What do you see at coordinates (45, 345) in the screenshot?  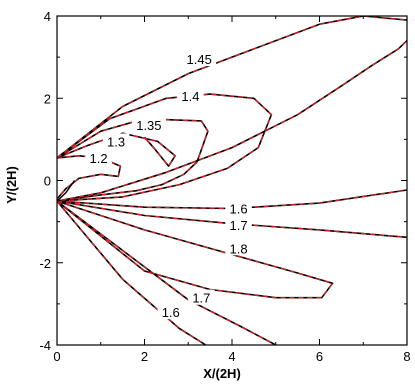 I see `y-tick-label: -4` at bounding box center [45, 345].